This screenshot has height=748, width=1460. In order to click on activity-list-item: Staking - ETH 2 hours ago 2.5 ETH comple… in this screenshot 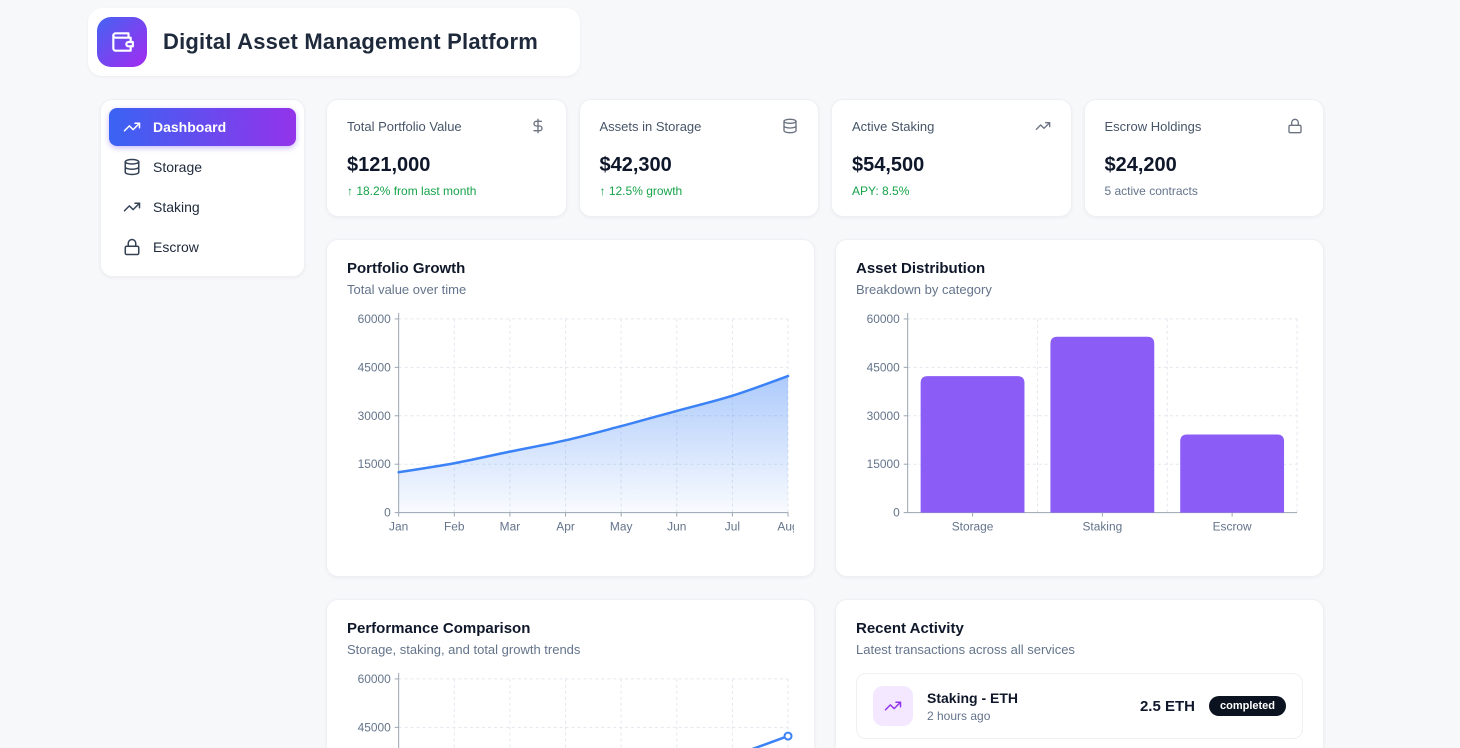, I will do `click(1079, 706)`.